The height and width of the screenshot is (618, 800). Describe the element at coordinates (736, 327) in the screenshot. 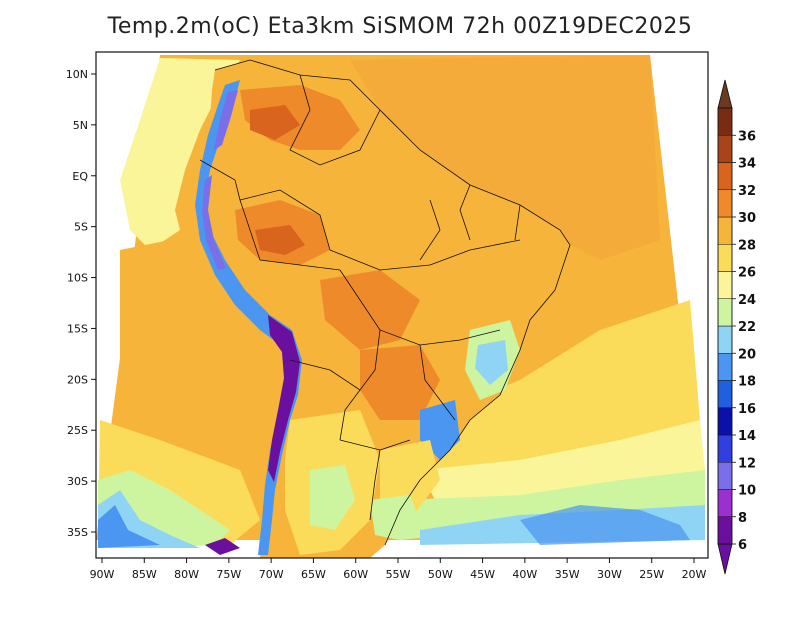

I see `colorbar: 6 8 10 12 14 16 18 20 22 24 26 28 30 32 34 36` at that location.